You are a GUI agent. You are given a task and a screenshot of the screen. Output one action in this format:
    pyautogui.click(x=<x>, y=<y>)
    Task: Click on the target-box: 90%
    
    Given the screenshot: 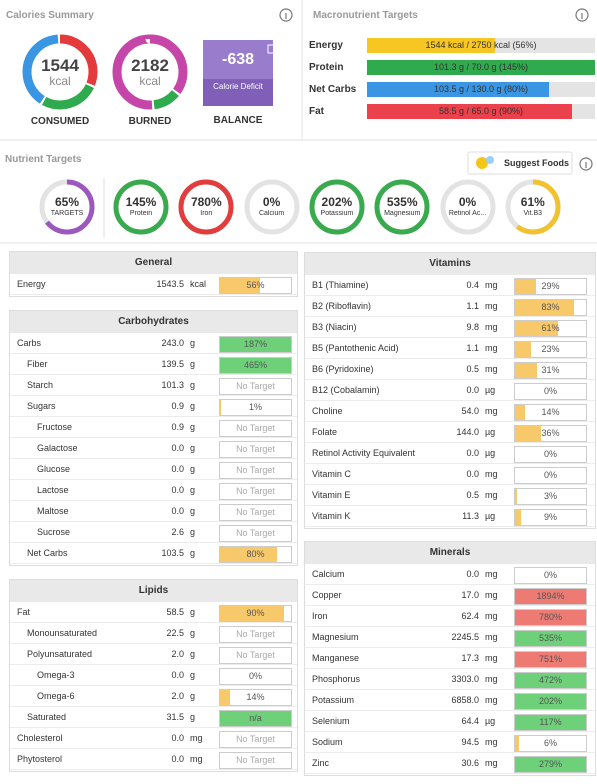 What is the action you would take?
    pyautogui.click(x=255, y=613)
    